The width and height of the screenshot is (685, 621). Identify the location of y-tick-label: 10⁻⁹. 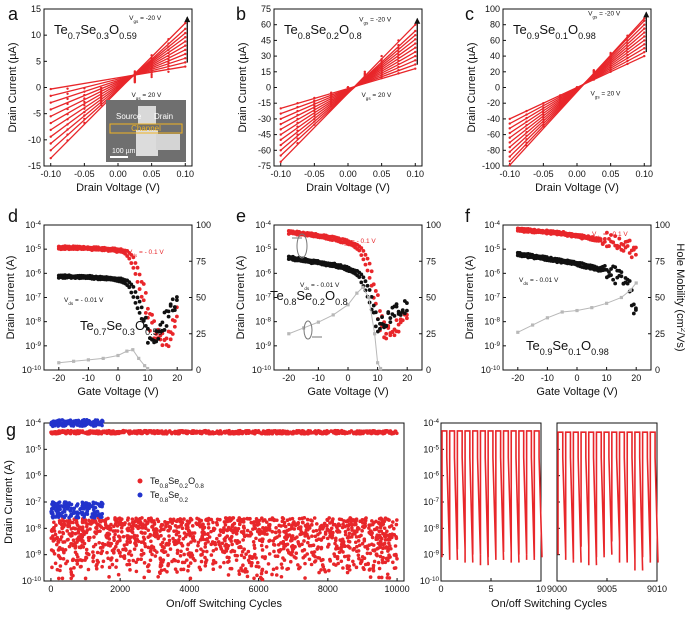
(431, 554).